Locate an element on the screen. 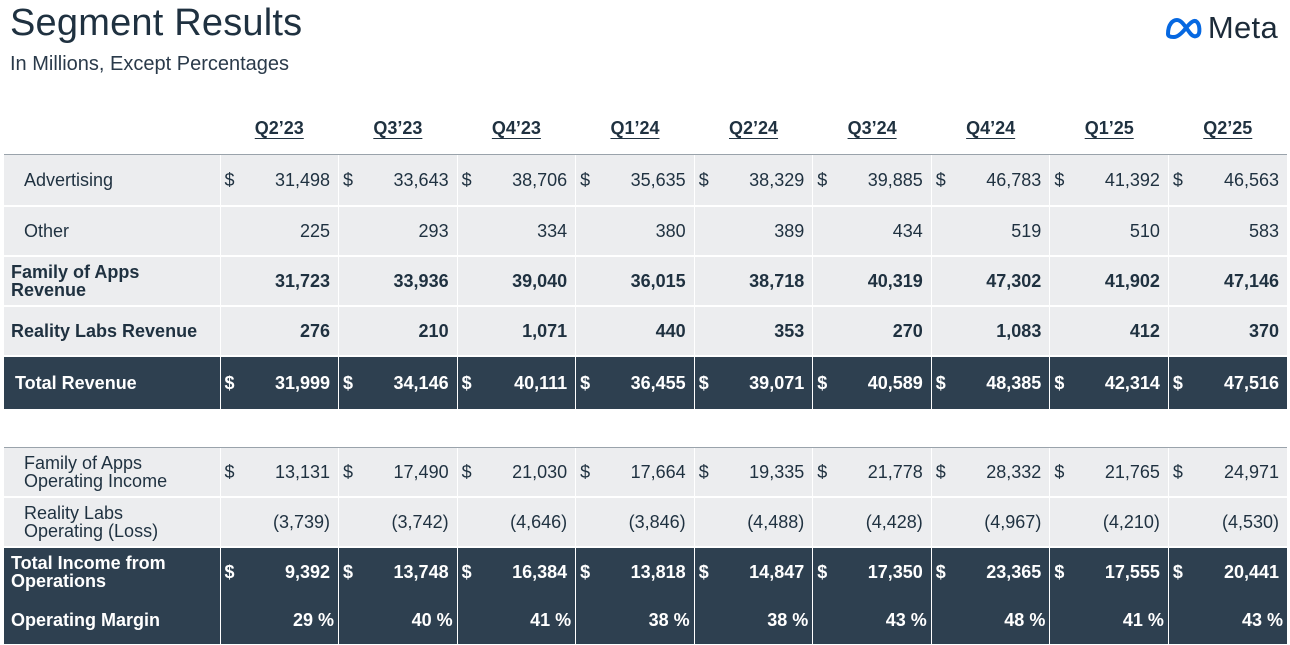 The image size is (1290, 645). cell-value: 17,490 is located at coordinates (421, 471).